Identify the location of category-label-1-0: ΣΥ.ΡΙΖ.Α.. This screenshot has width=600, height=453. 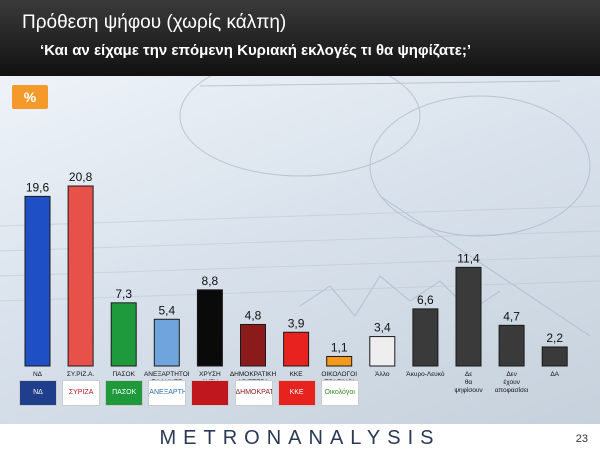
(81, 374).